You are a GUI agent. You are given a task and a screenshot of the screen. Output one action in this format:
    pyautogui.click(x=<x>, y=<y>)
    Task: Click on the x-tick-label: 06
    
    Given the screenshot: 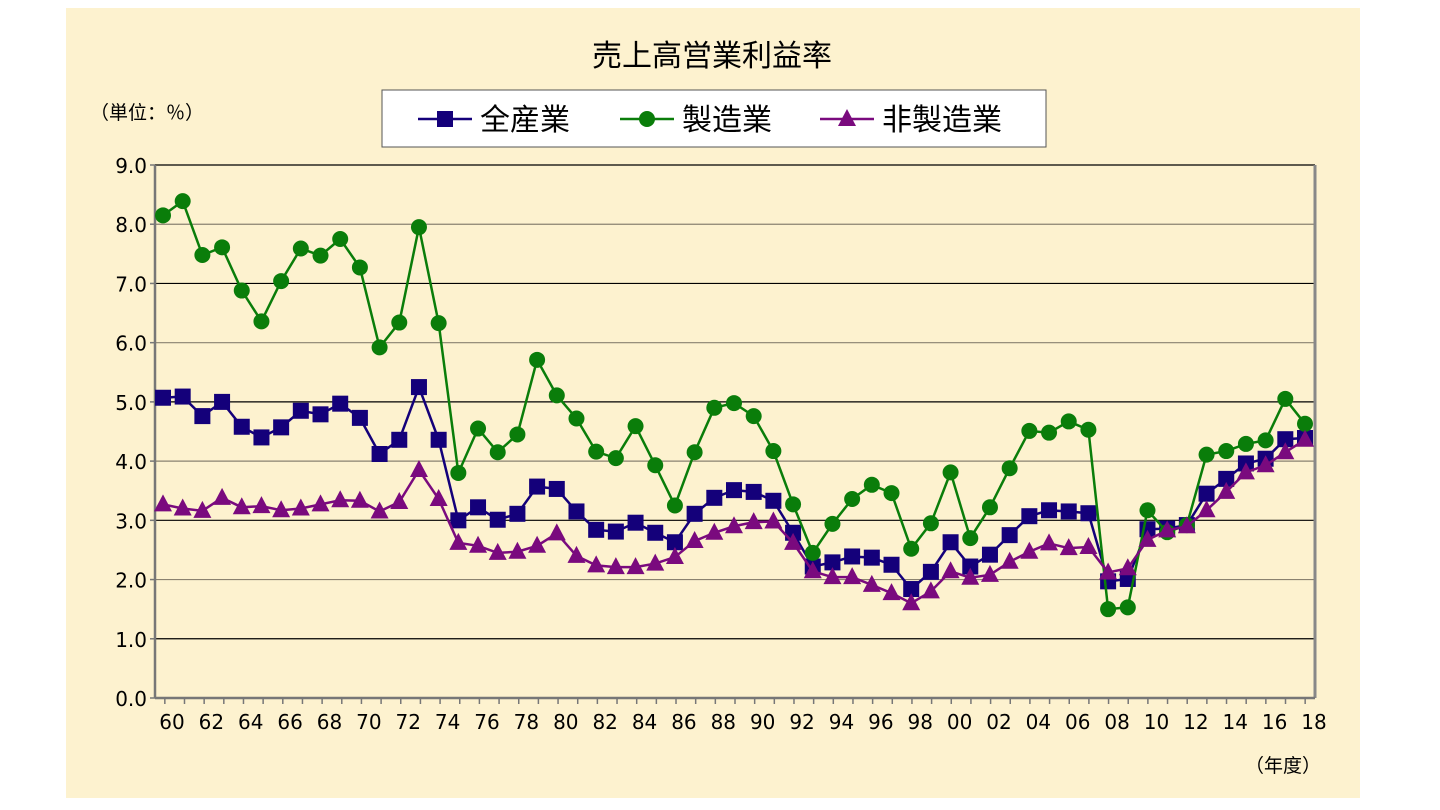 What is the action you would take?
    pyautogui.click(x=1077, y=722)
    